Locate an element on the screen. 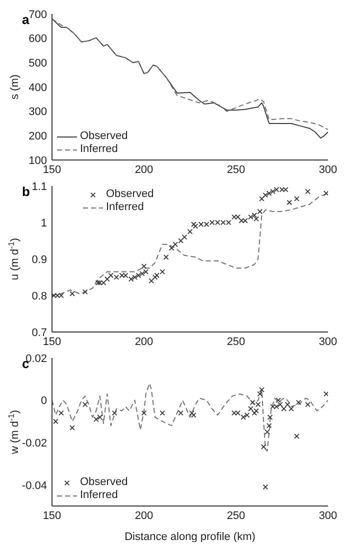 Image resolution: width=350 pixels, height=549 pixels. y-tick-label: 600 is located at coordinates (37, 39).